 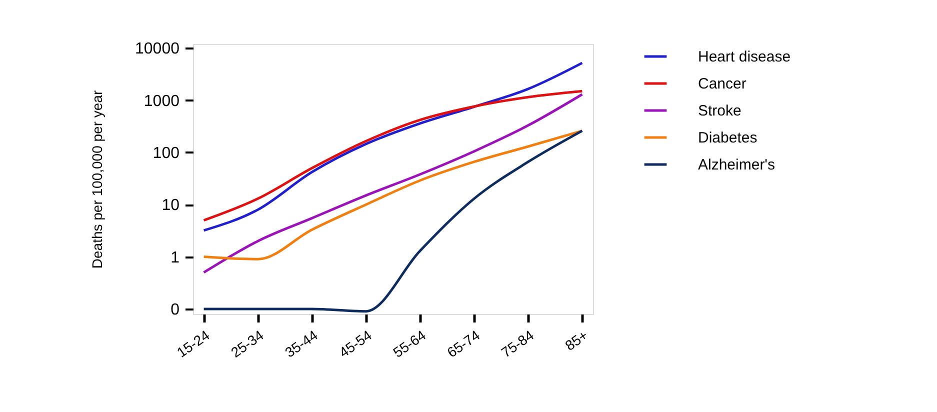 I want to click on legend-label: Cancer, so click(x=722, y=84).